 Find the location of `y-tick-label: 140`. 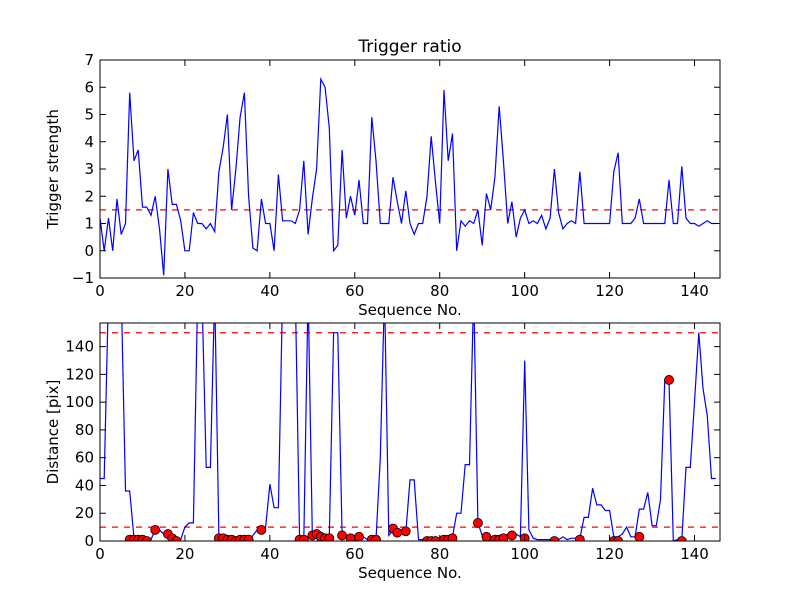

y-tick-label: 140 is located at coordinates (79, 347).